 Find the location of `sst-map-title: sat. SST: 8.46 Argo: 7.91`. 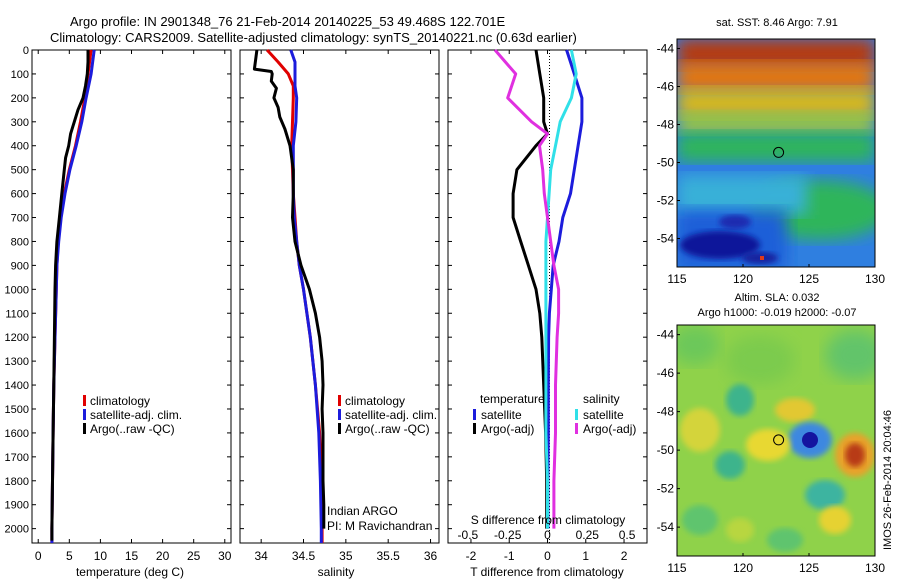

sst-map-title: sat. SST: 8.46 Argo: 7.91 is located at coordinates (777, 23).